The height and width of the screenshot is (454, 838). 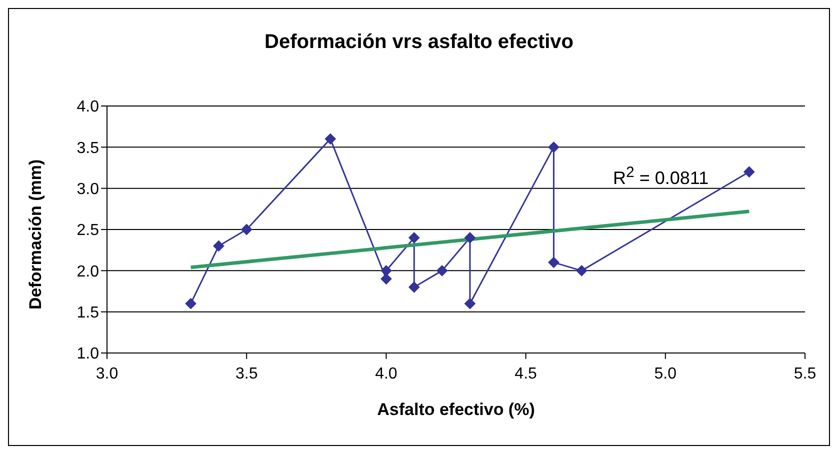 I want to click on chart-title: Deformación vrs asfalto efectivo, so click(x=419, y=42).